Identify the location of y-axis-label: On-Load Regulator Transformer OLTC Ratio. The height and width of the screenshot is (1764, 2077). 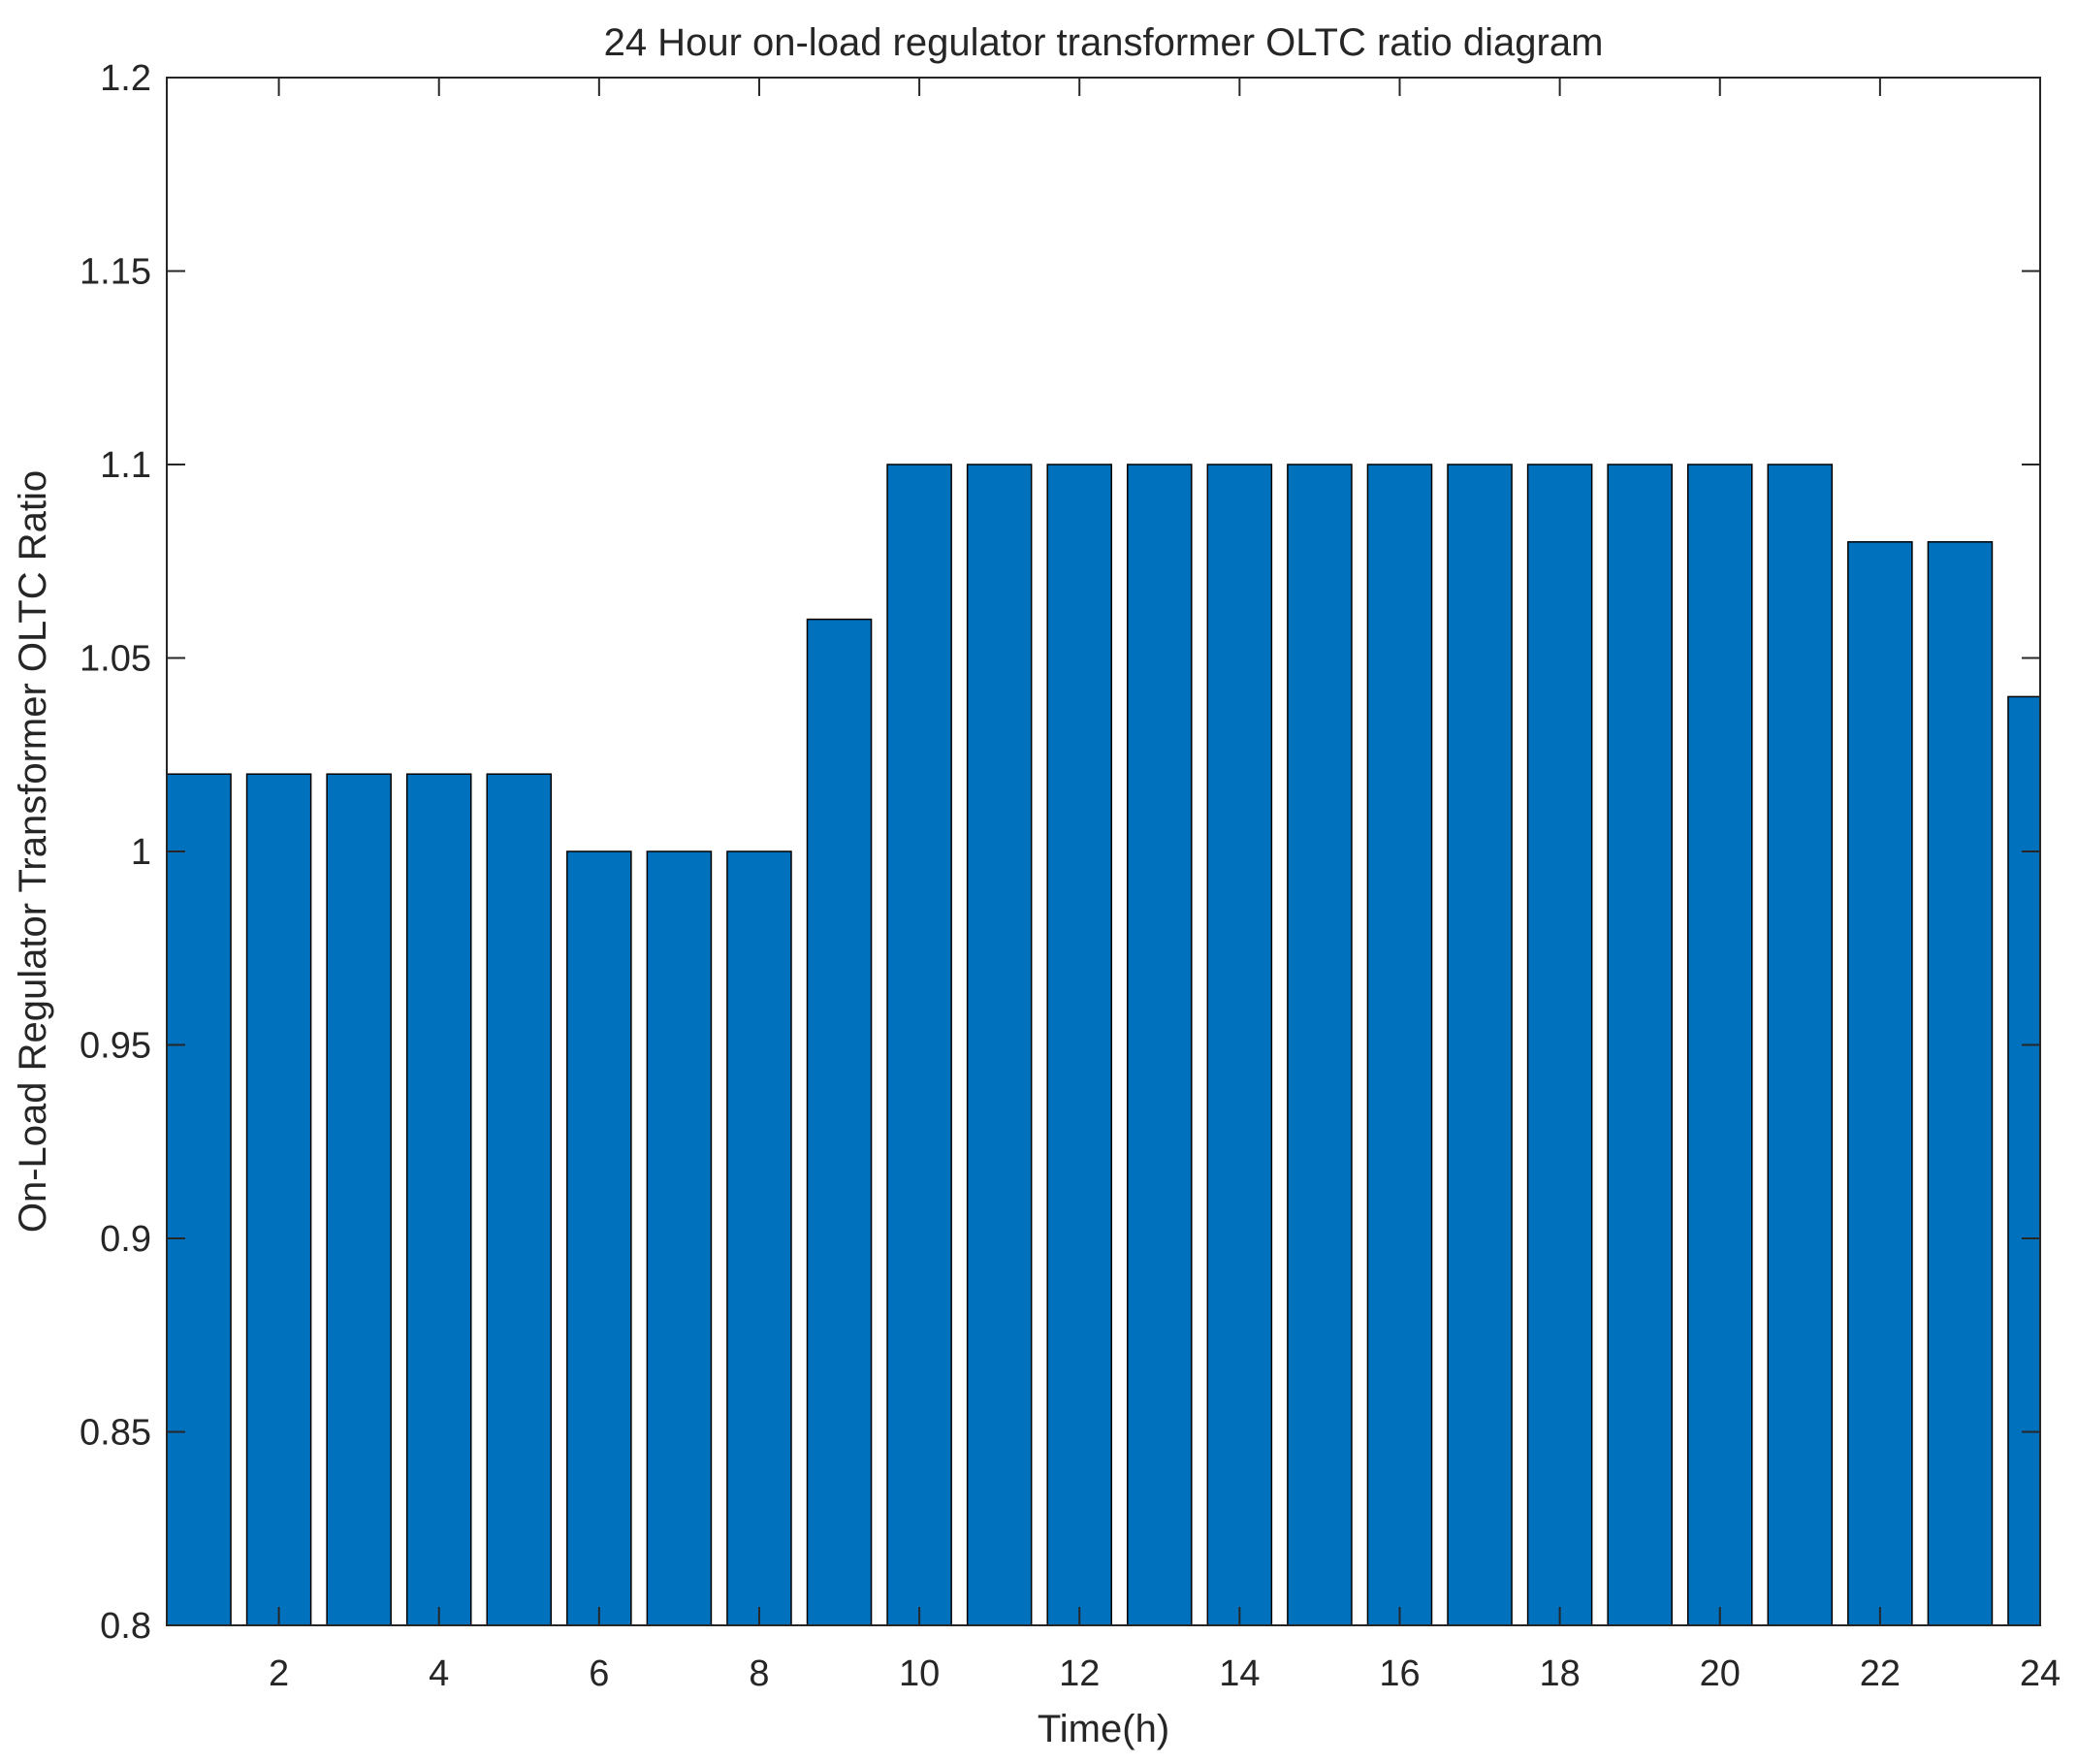
(33, 851).